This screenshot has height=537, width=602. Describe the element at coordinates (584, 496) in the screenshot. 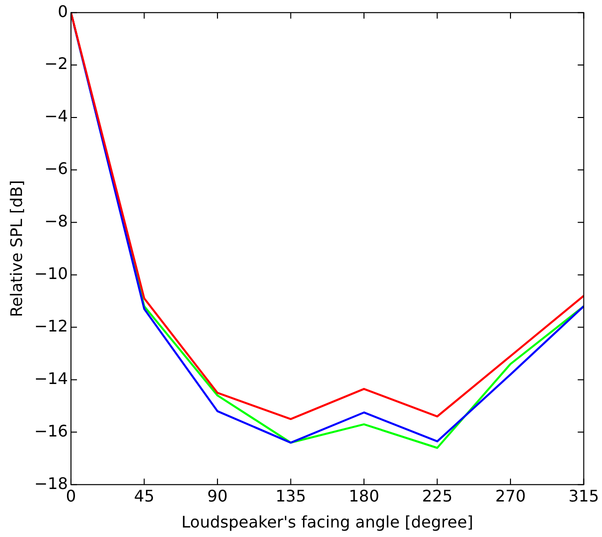

I see `x-tick-label: 315` at that location.